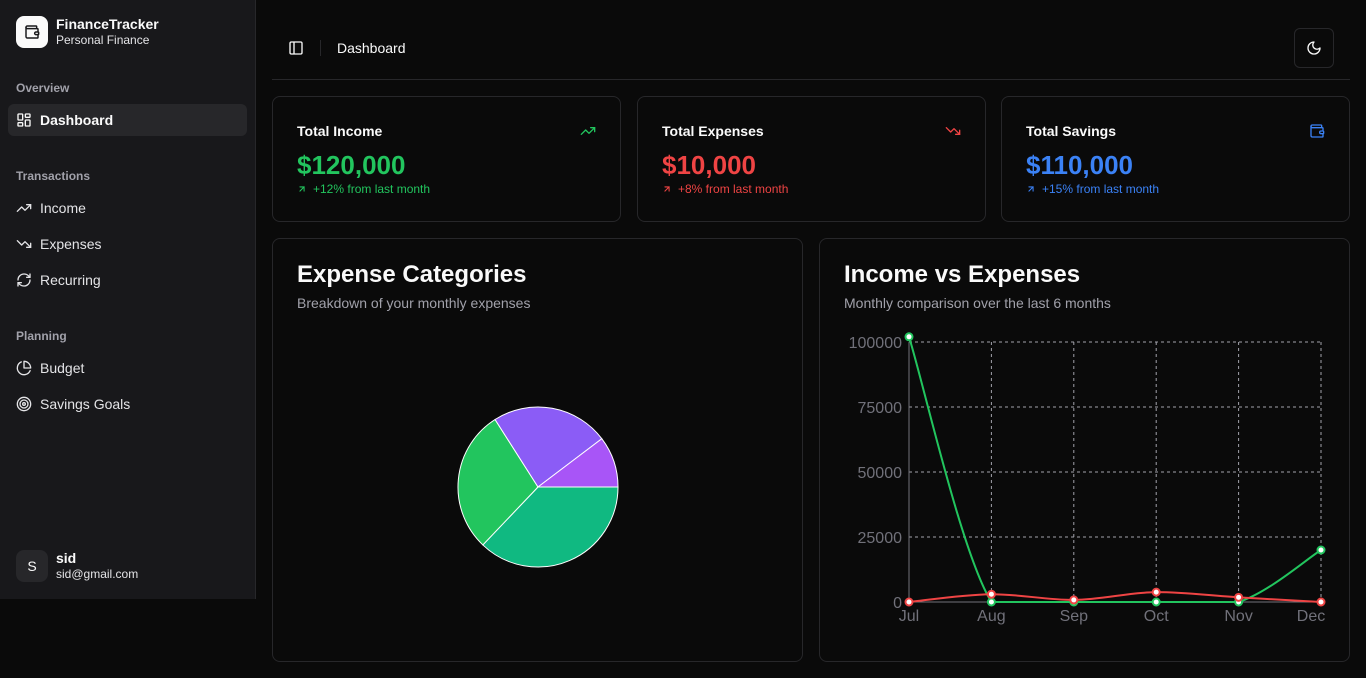  Describe the element at coordinates (414, 303) in the screenshot. I see `panel-subtitle: Breakdown of your monthly expenses` at that location.